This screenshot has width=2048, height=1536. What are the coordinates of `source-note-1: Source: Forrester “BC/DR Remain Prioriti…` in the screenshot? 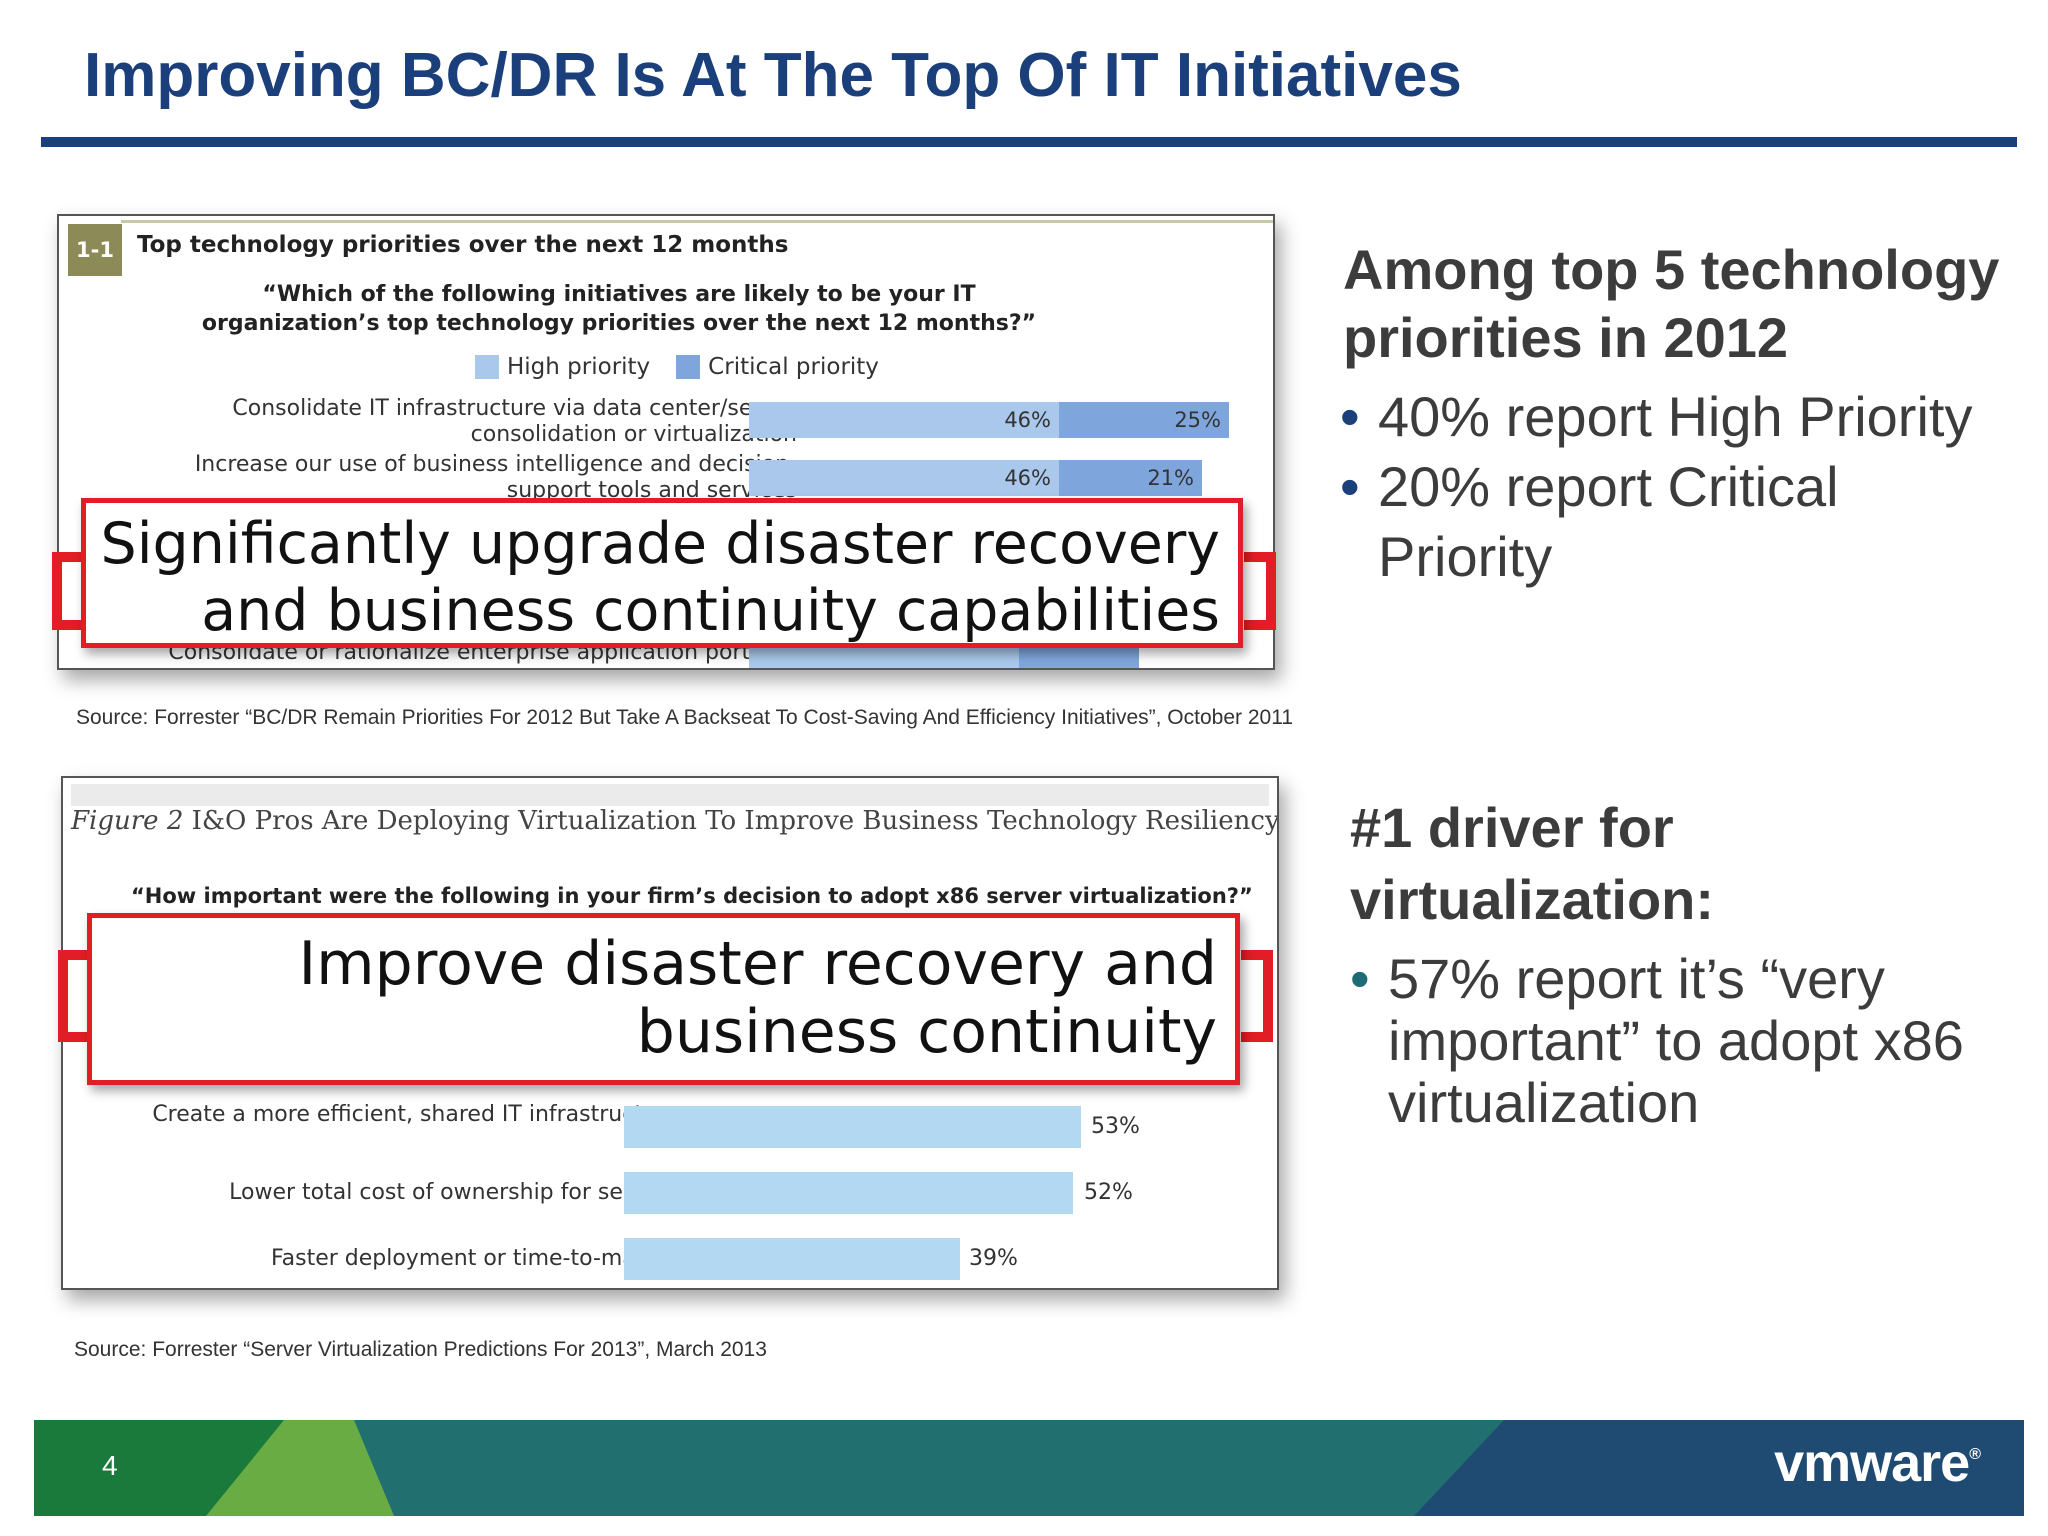 It's located at (684, 717).